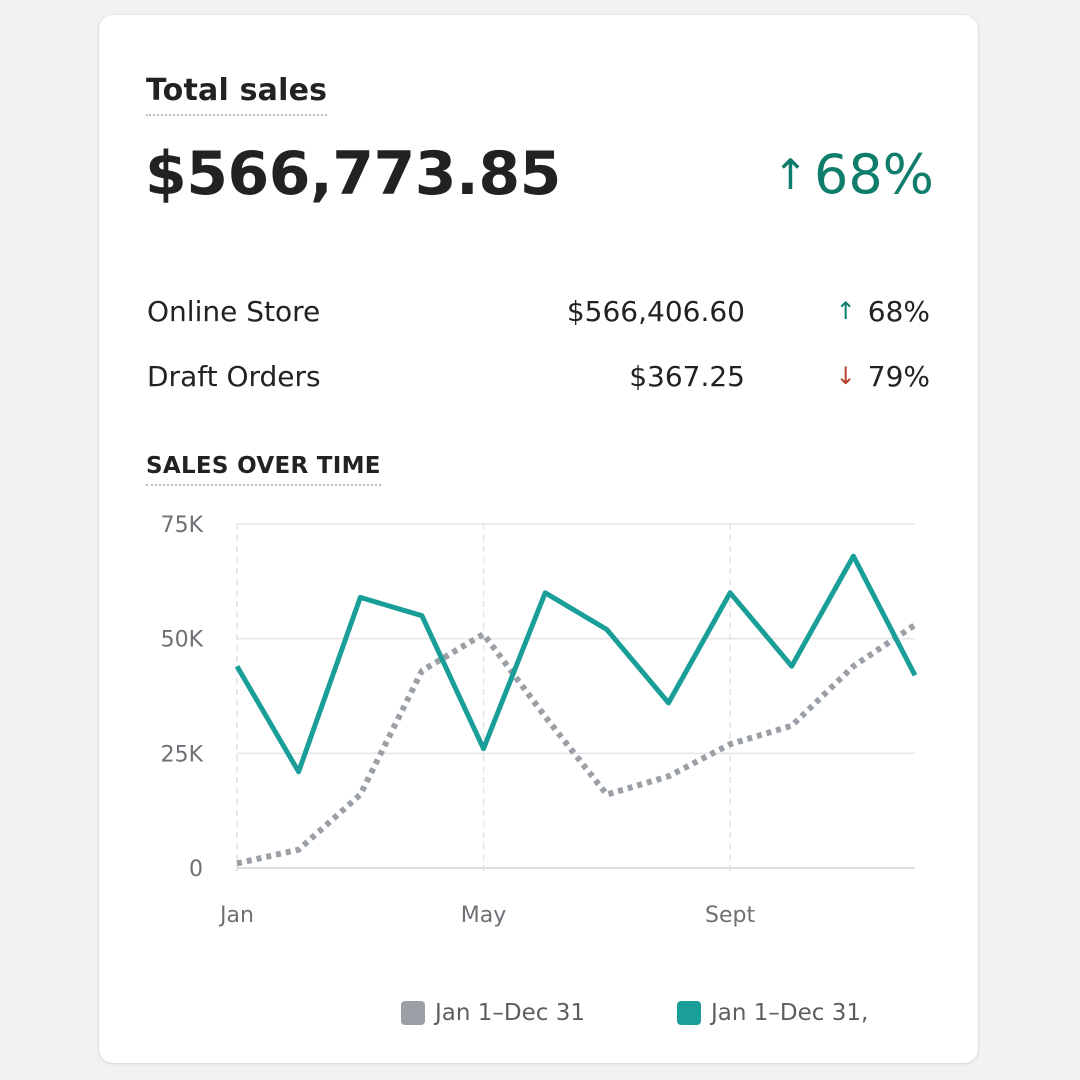  Describe the element at coordinates (730, 915) in the screenshot. I see `x-tick-label: Sept` at that location.